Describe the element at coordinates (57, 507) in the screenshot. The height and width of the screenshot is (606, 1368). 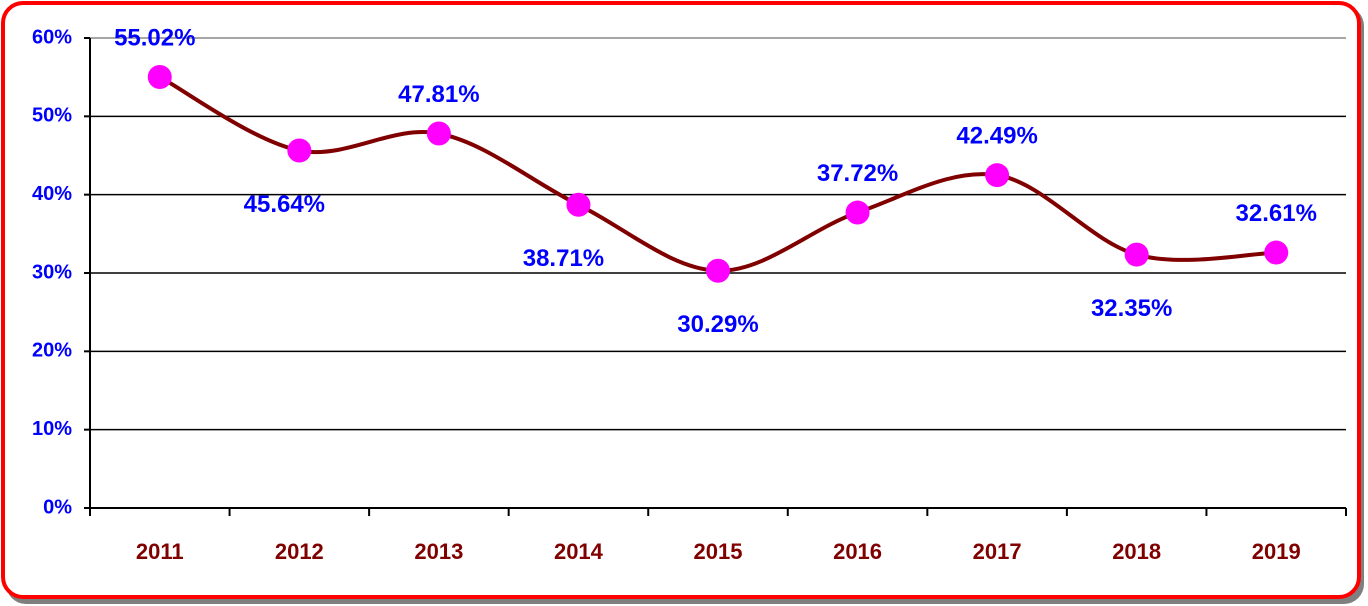
I see `y-tick-label: 0%` at that location.